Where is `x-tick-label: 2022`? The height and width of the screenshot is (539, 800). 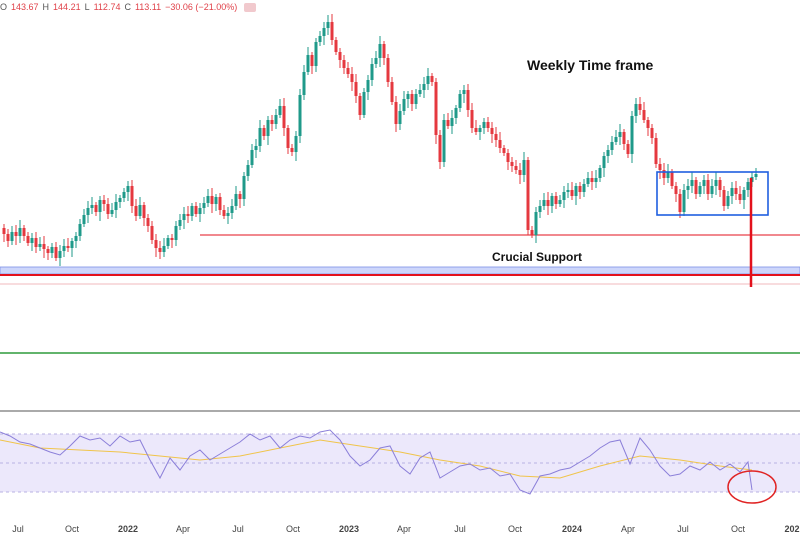
x-tick-label: 2022 is located at coordinates (128, 529).